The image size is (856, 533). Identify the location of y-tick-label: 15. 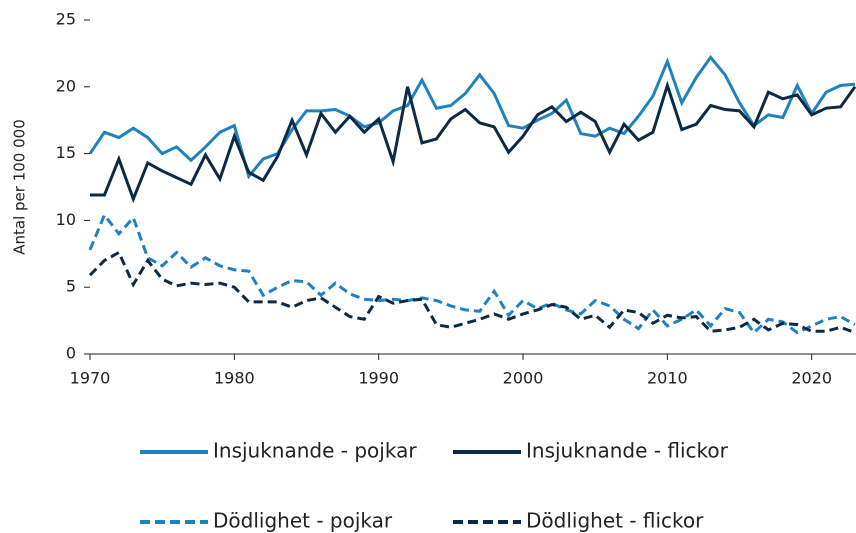
(66, 152).